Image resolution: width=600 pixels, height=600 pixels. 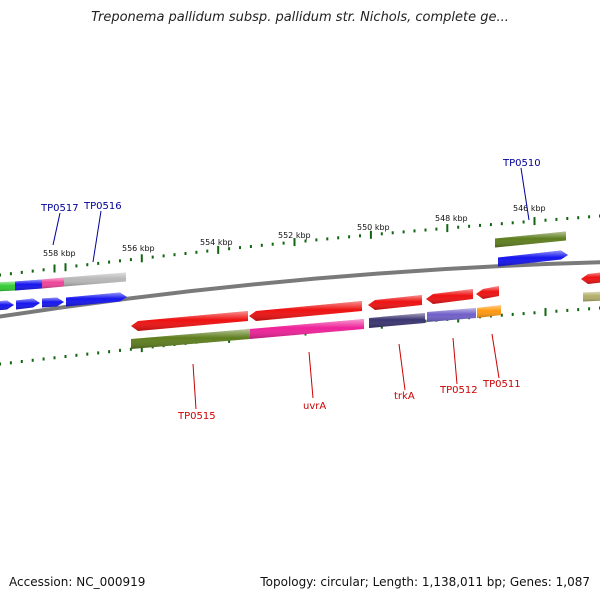 I want to click on gene-green, so click(x=7, y=286).